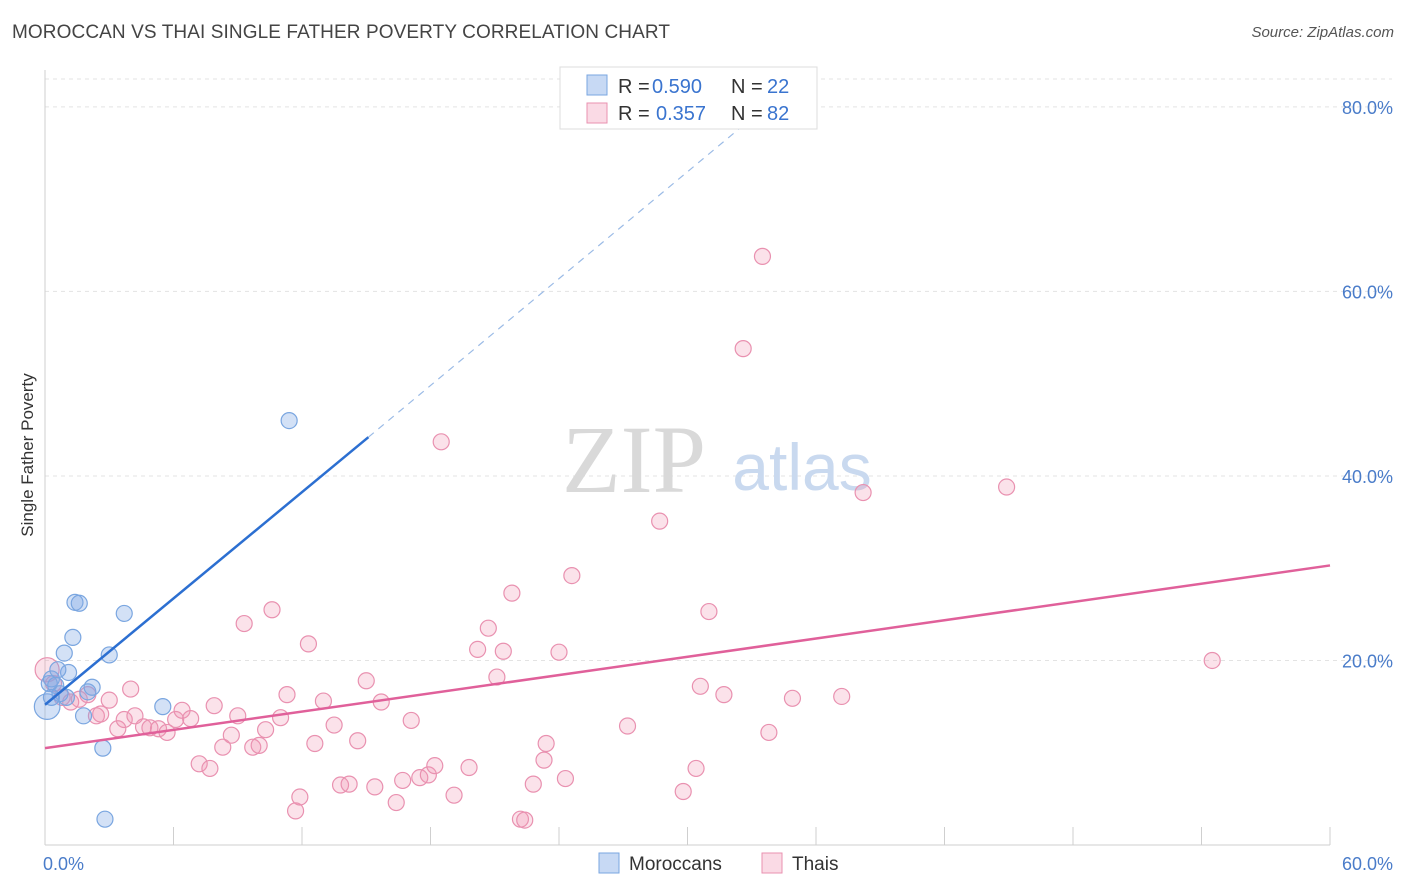 The image size is (1406, 892). Describe the element at coordinates (778, 114) in the screenshot. I see `legend-n-value: 82` at that location.